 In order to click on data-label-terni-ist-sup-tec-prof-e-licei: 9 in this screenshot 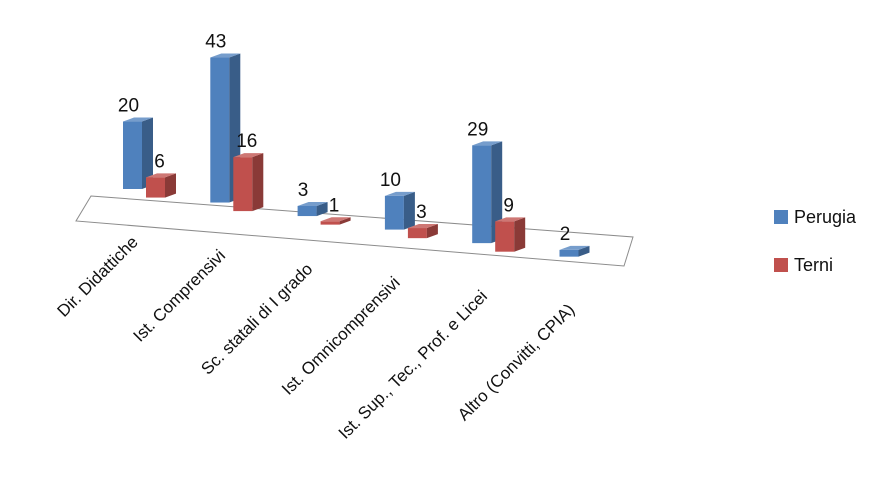, I will do `click(508, 205)`.